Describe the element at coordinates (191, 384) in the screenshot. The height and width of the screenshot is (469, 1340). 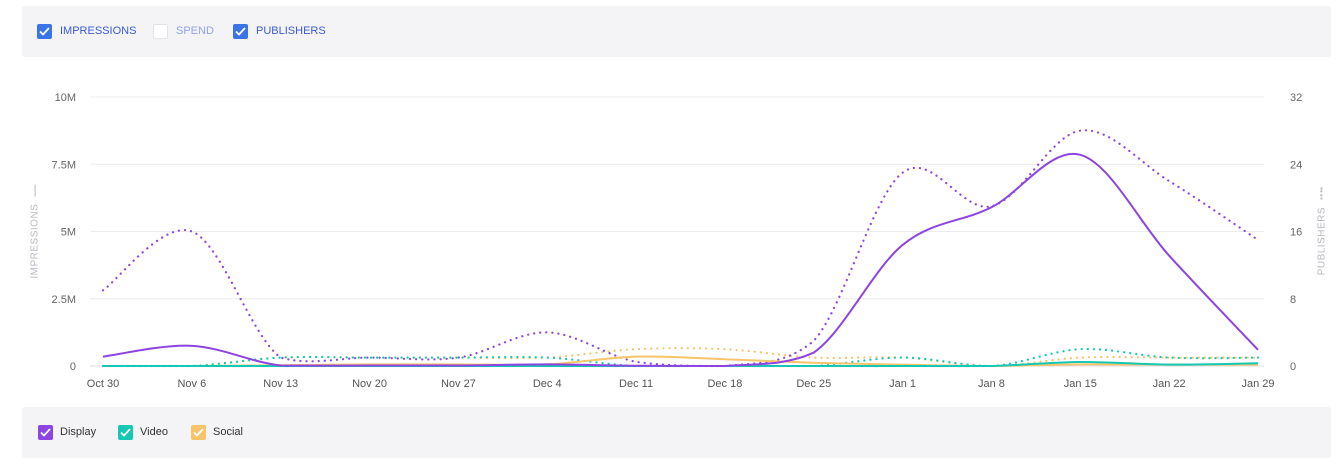
I see `x-tick-label: Nov 6` at that location.